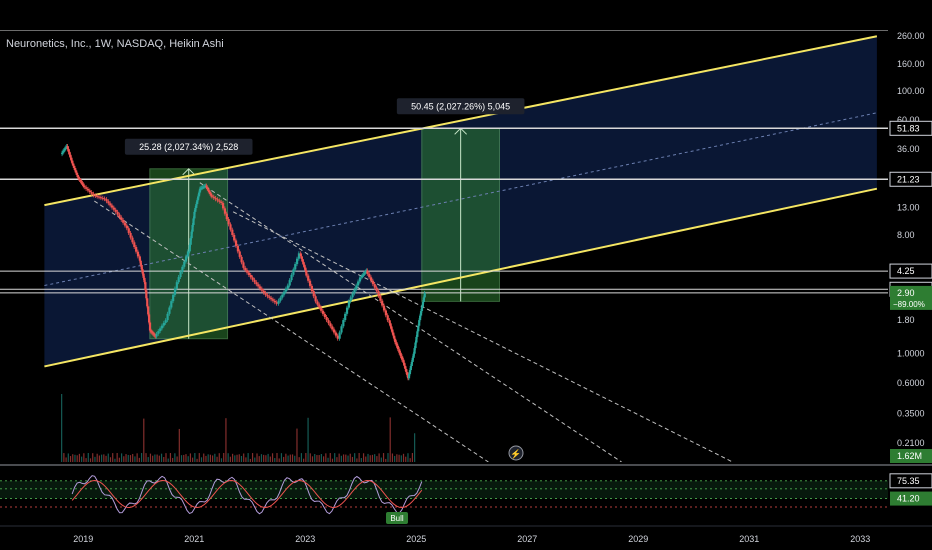  What do you see at coordinates (460, 106) in the screenshot?
I see `projection-label-1: 50.45 (2,027.26%) 5,045` at bounding box center [460, 106].